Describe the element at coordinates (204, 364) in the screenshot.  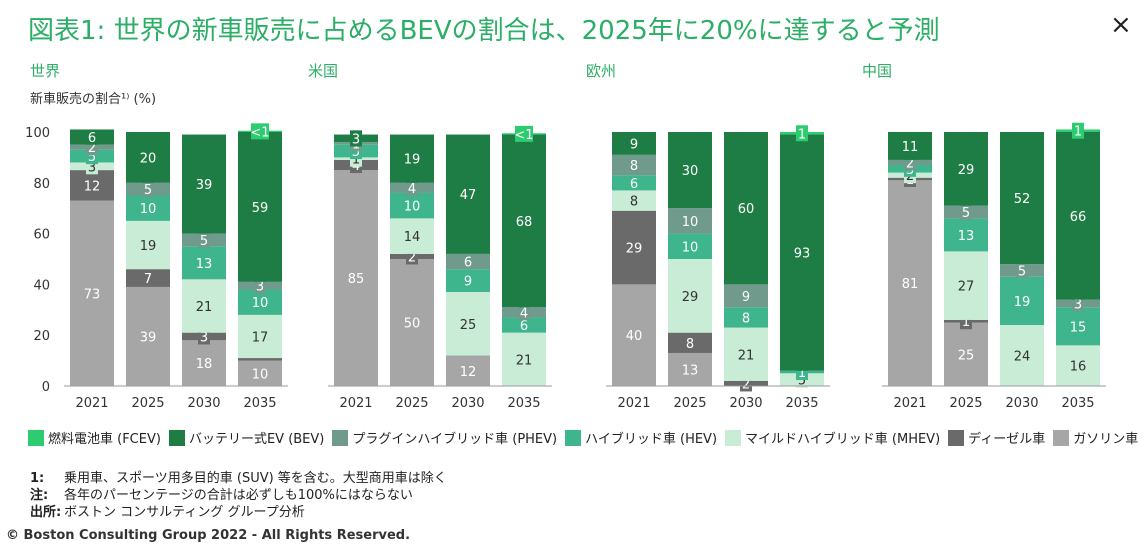
I see `data-label: 18` at that location.